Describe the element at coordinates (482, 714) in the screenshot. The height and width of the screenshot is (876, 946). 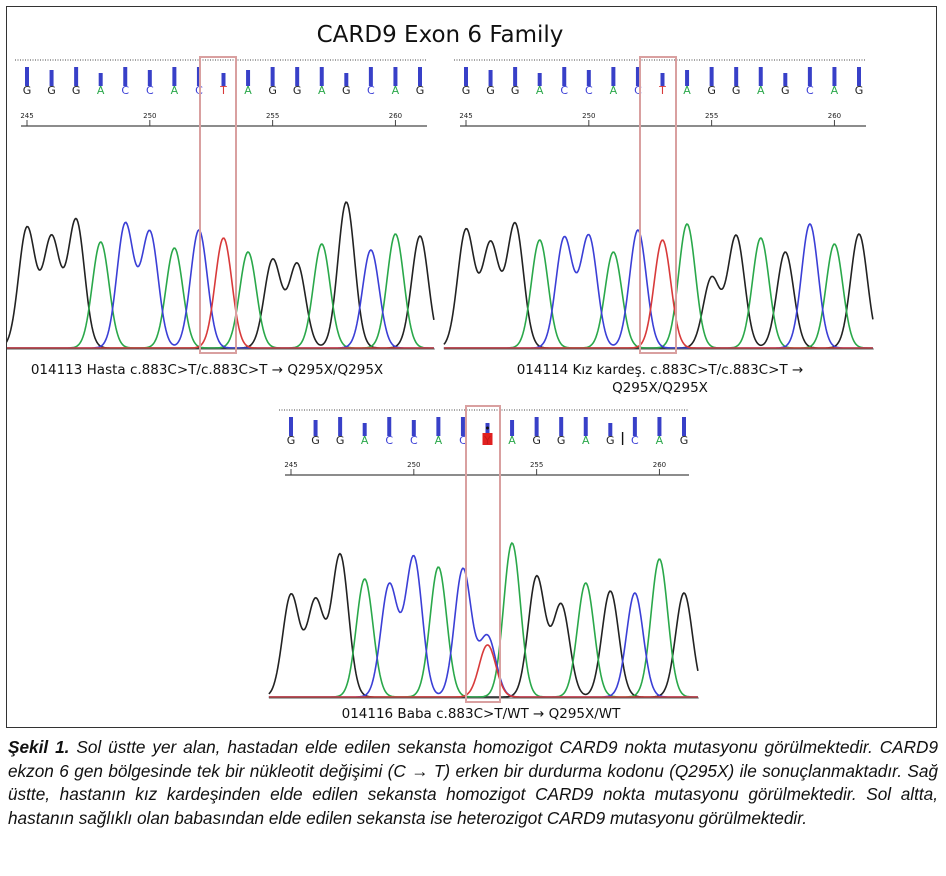
I see `panel-label: 014116 Baba c.883C>T/WT → Q295X/WT` at that location.